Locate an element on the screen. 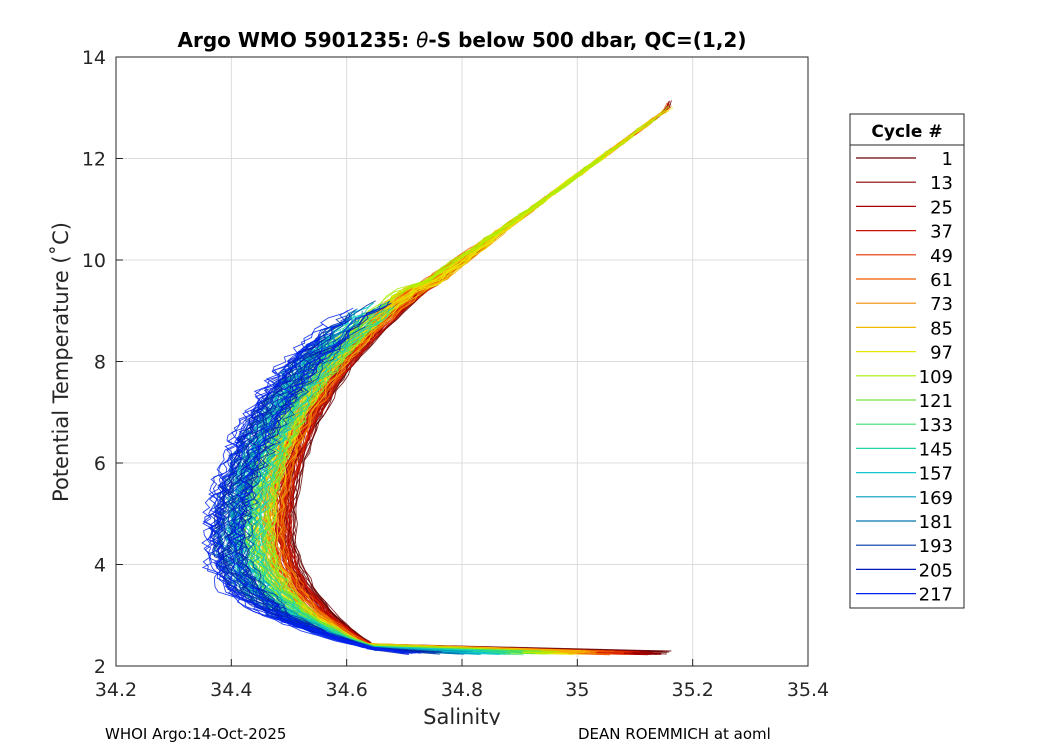  y-axis-label: Potential Temperature (˚C) is located at coordinates (61, 362).